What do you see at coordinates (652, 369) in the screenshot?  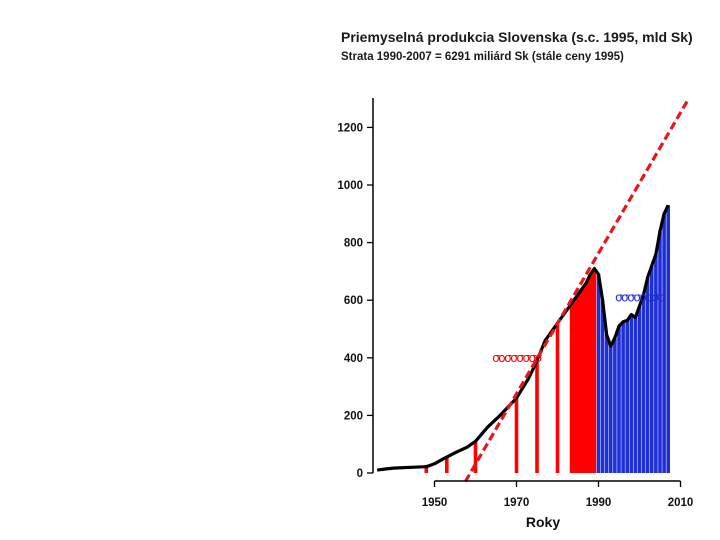 I see `bar-2003` at bounding box center [652, 369].